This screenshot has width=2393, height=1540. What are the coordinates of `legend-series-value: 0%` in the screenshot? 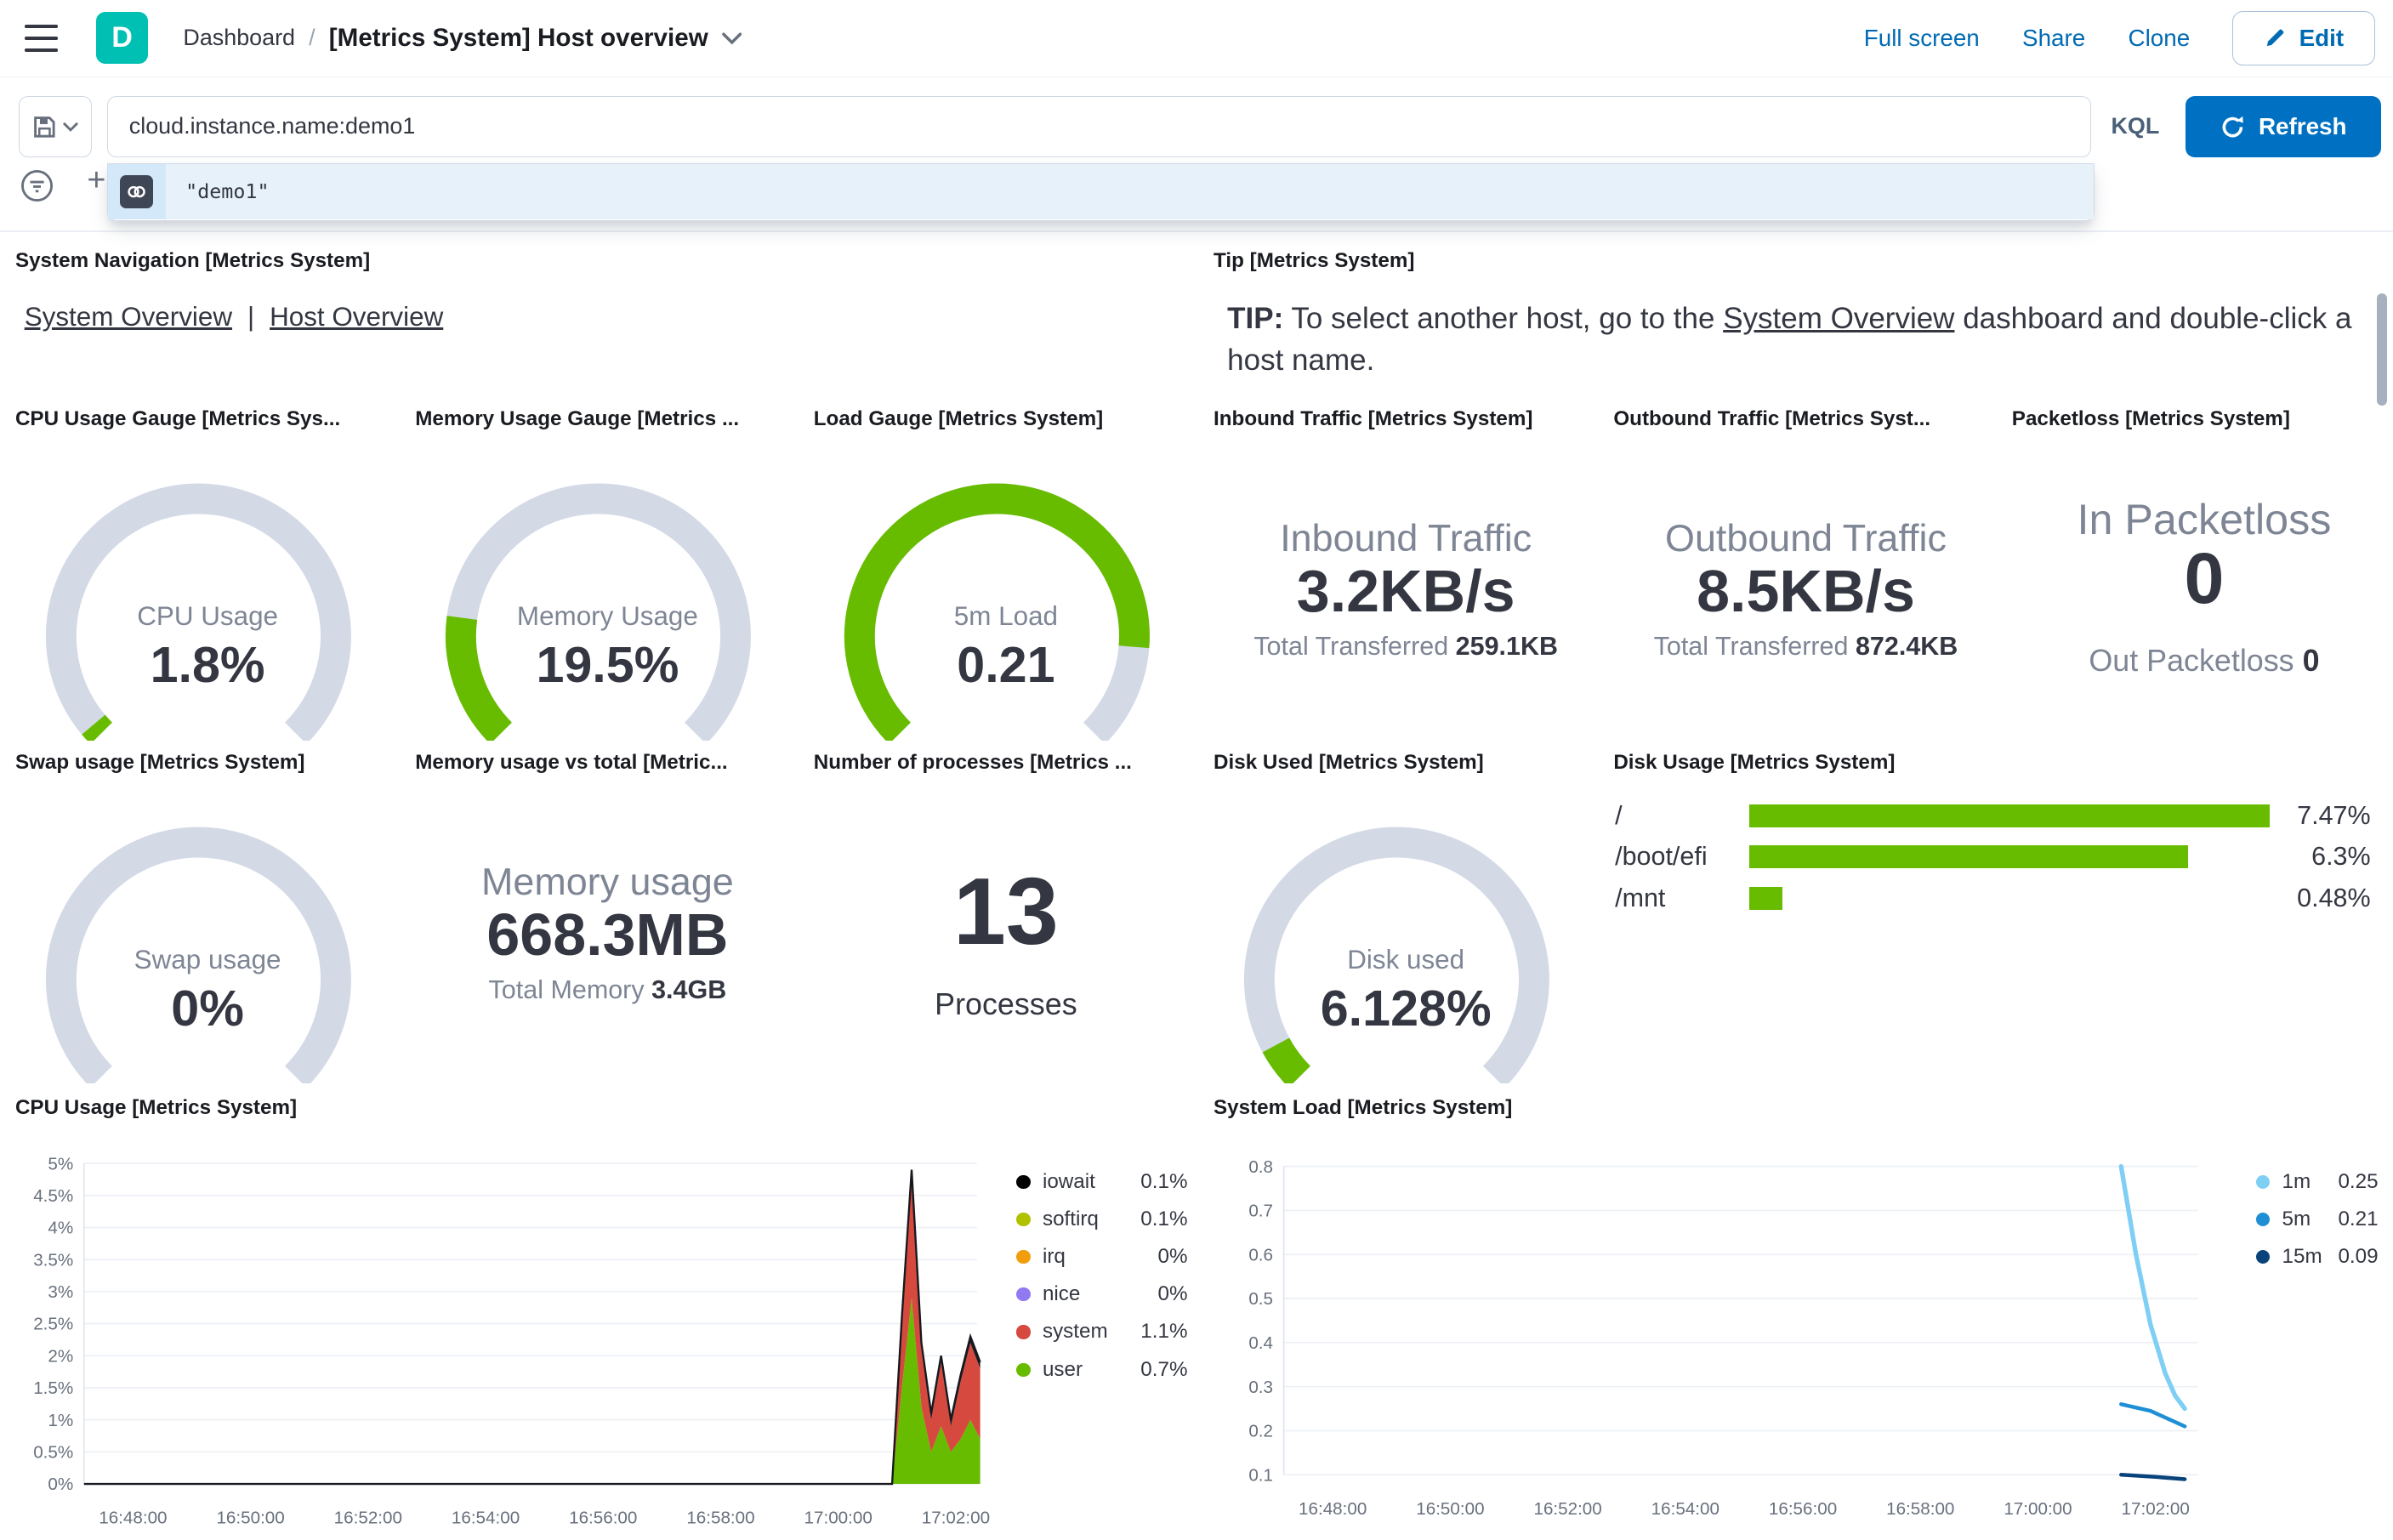 It's located at (1173, 1257).